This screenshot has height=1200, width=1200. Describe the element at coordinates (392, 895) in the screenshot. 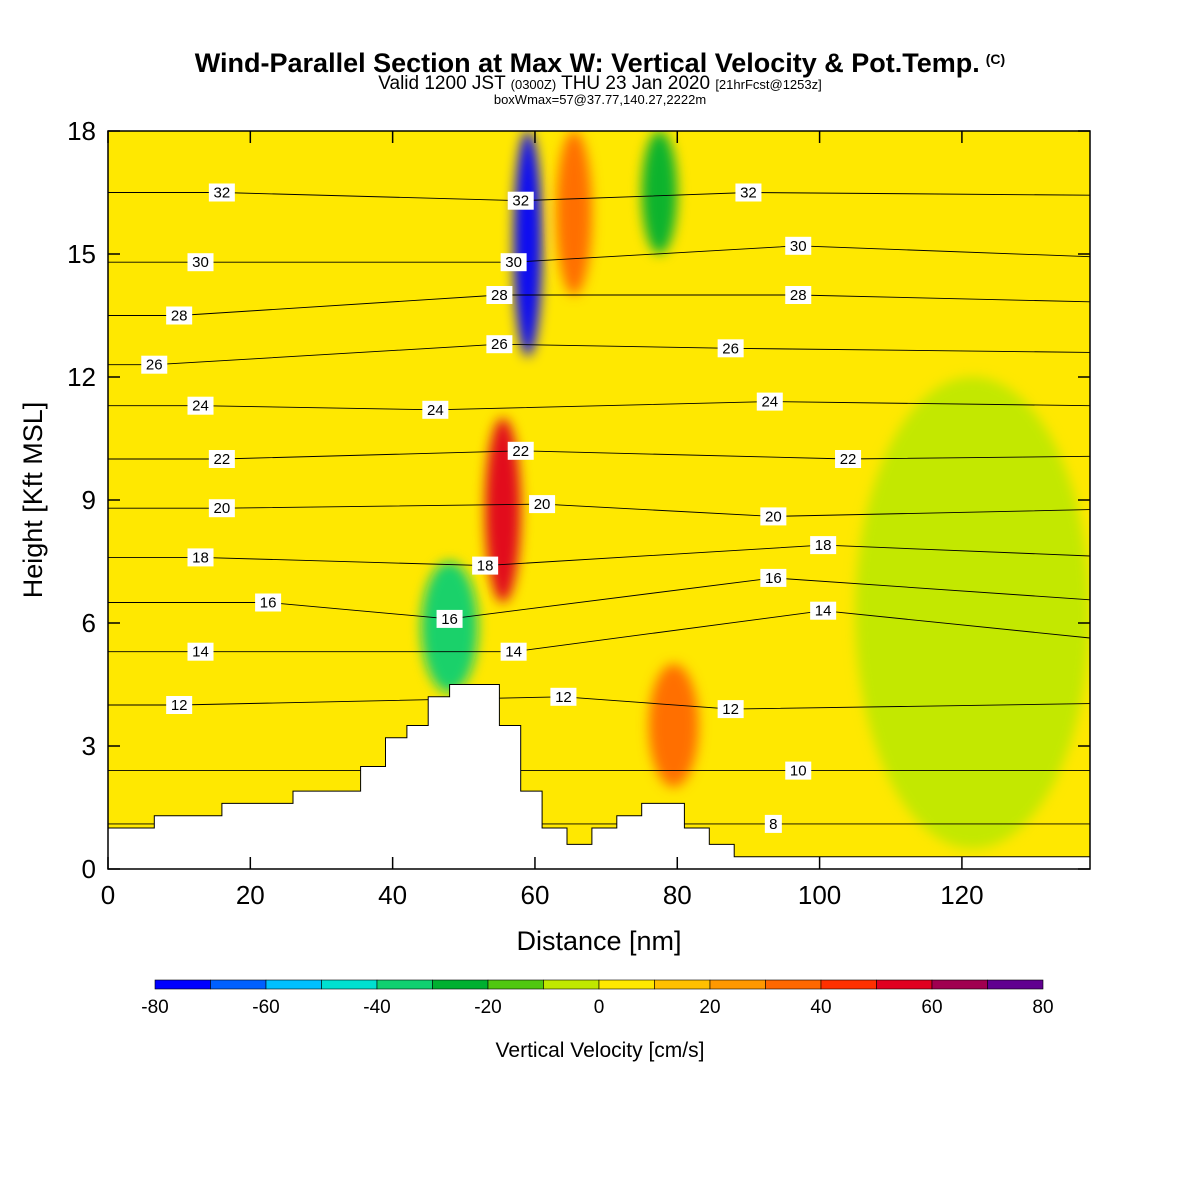

I see `x-tick-label: 40` at that location.